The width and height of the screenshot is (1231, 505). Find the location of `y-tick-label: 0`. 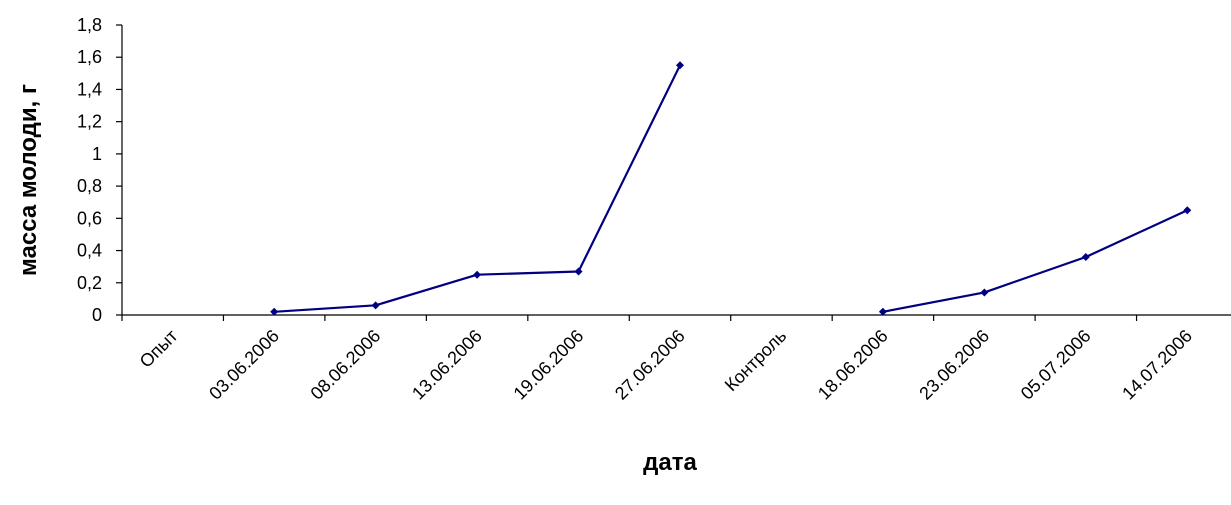

y-tick-label: 0 is located at coordinates (97, 315).